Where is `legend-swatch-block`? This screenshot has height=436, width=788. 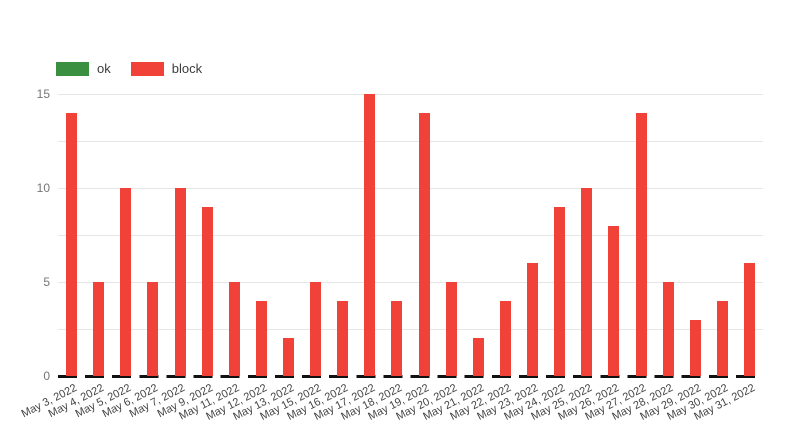
legend-swatch-block is located at coordinates (147, 69).